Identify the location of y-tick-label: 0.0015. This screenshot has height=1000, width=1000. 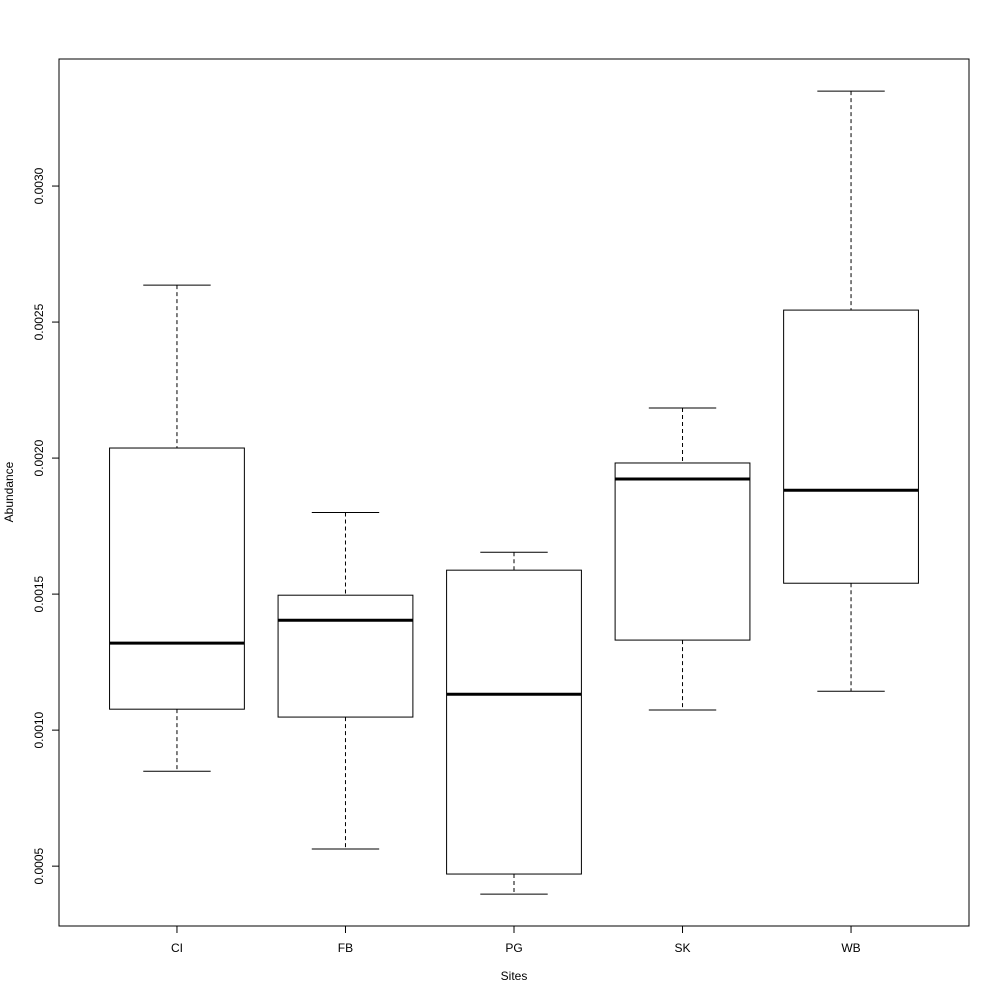
(39, 593).